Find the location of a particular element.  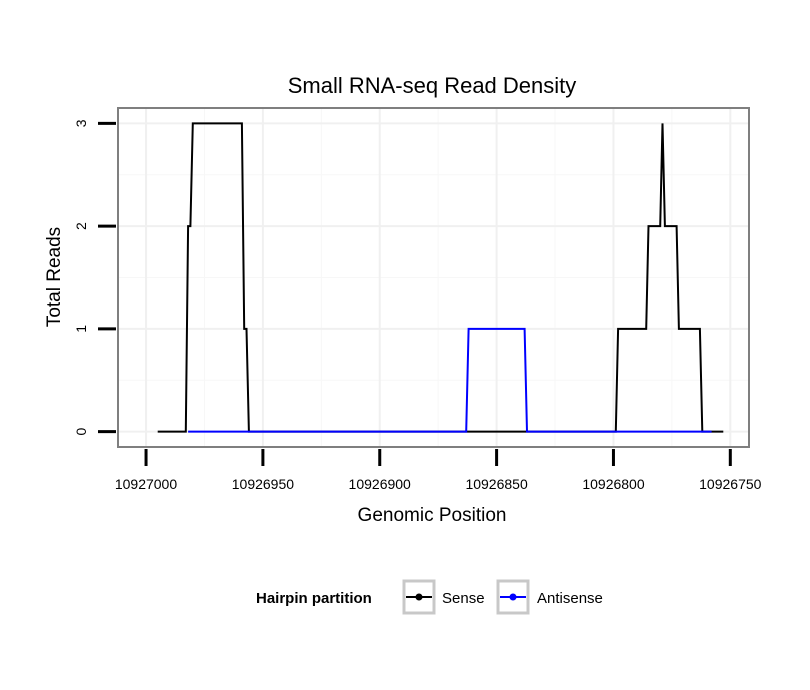

x-tick-label: 10926850 is located at coordinates (496, 484).